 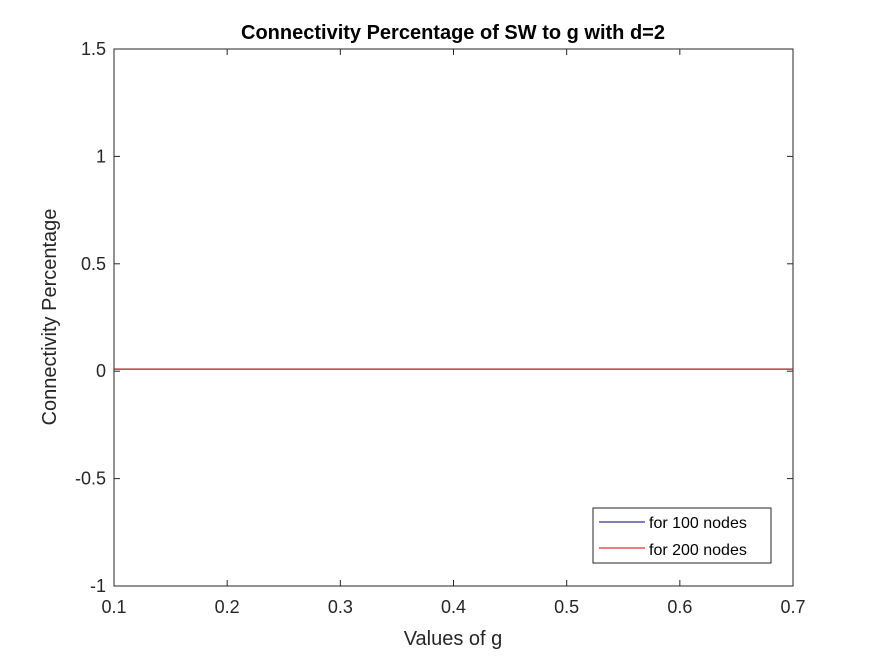 I want to click on y-tick-label: 0.5, so click(x=93, y=264).